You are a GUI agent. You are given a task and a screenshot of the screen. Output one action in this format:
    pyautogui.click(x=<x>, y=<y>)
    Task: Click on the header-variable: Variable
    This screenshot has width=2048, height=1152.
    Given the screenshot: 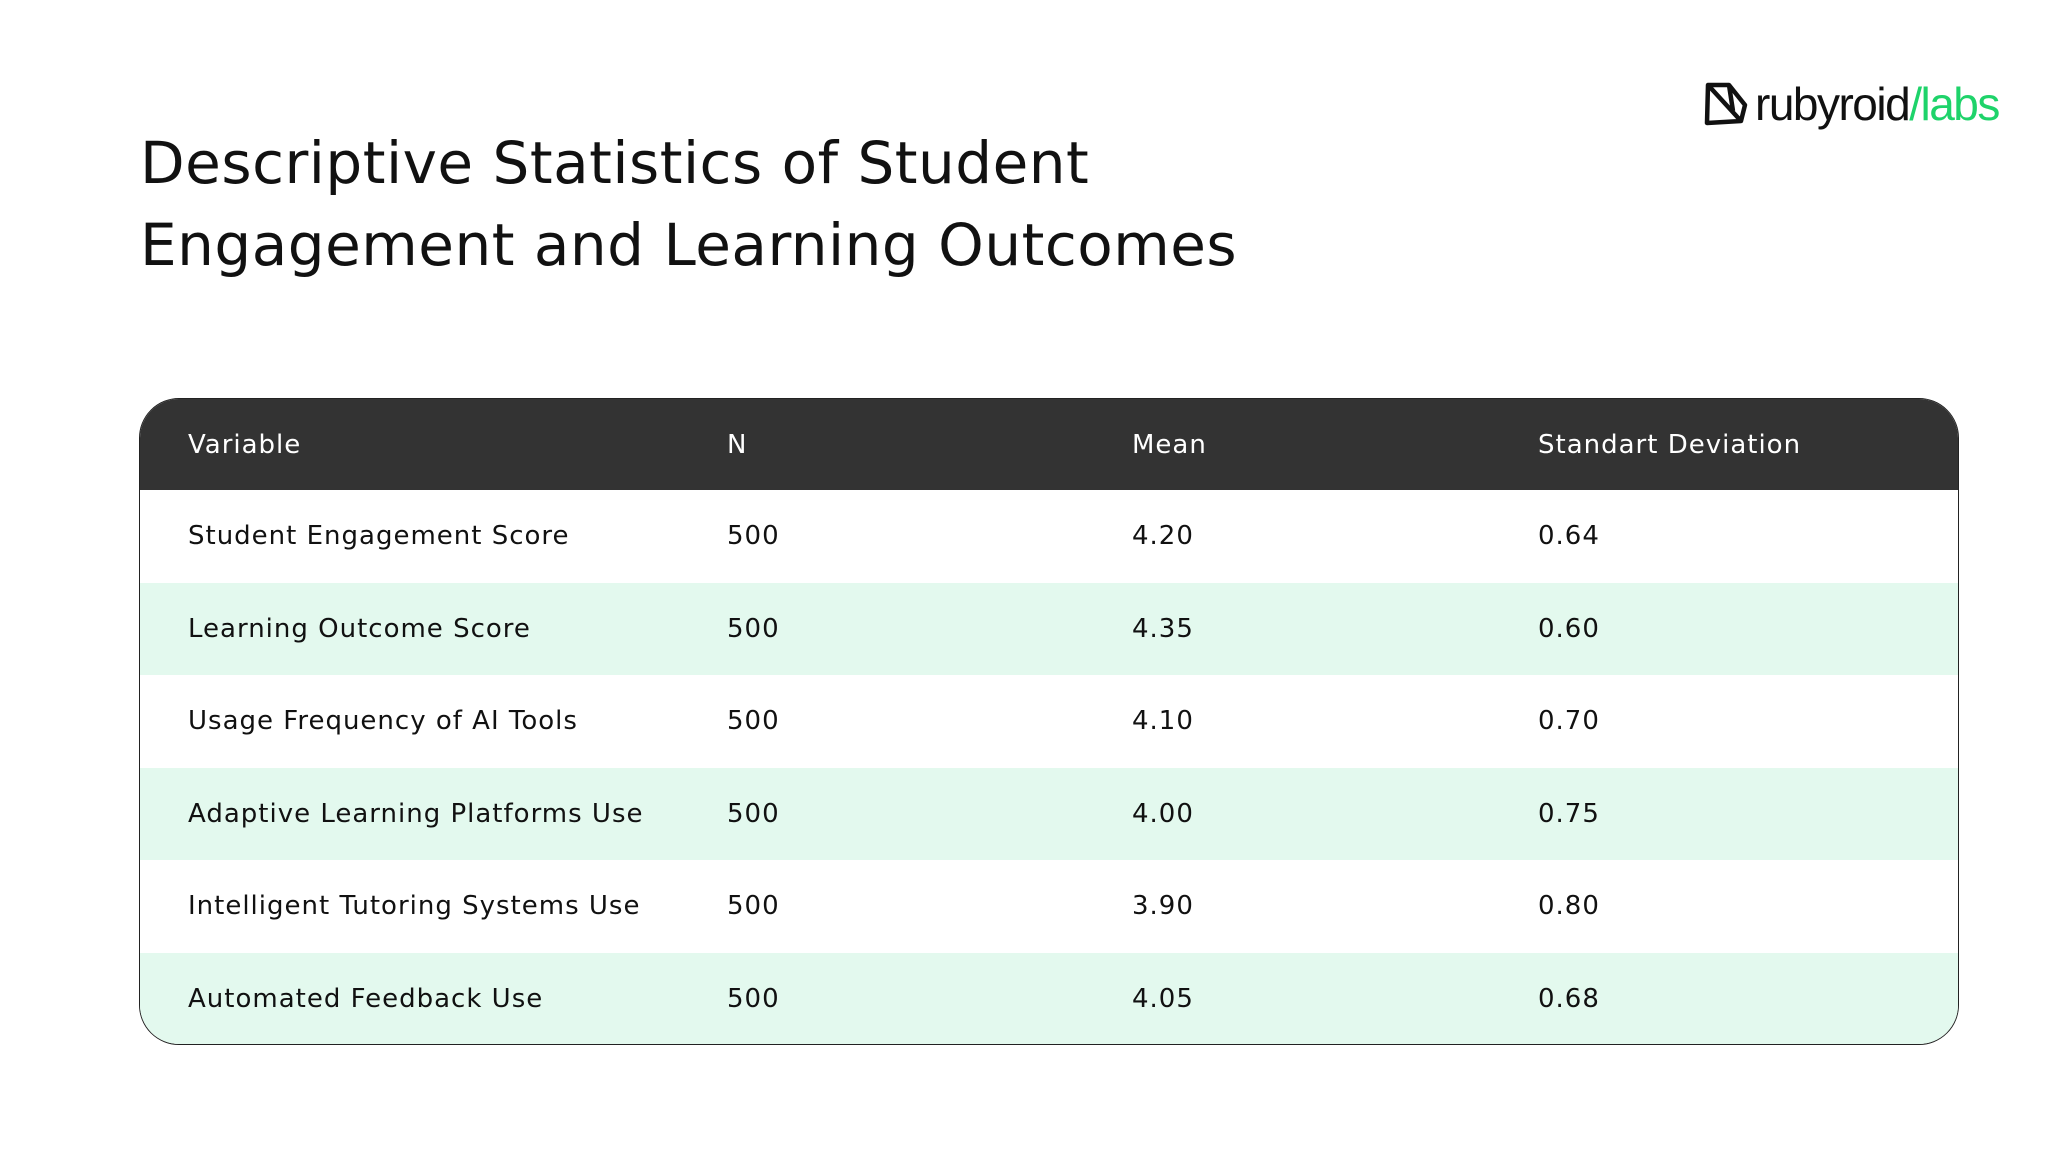 What is the action you would take?
    pyautogui.click(x=245, y=444)
    